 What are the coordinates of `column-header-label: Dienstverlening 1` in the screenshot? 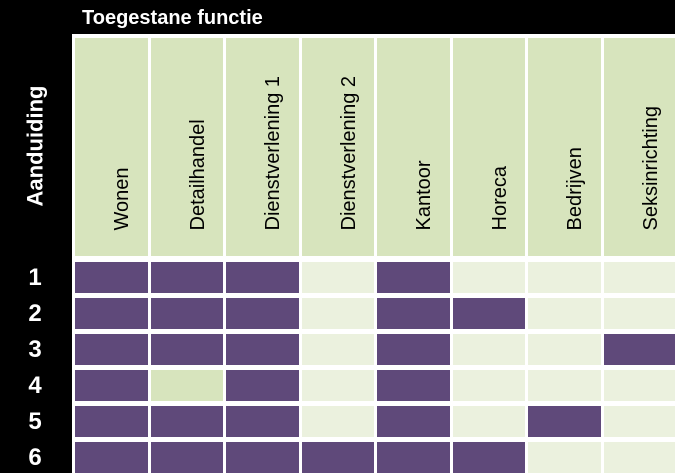 It's located at (273, 153).